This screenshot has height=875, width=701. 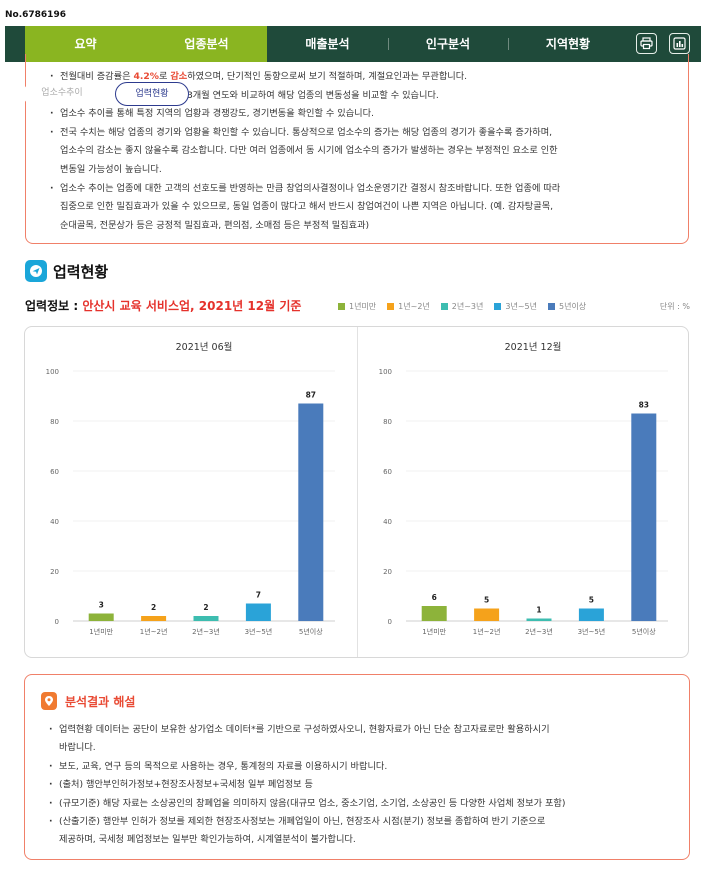 What do you see at coordinates (35, 15) in the screenshot?
I see `document-number: No.6786196` at bounding box center [35, 15].